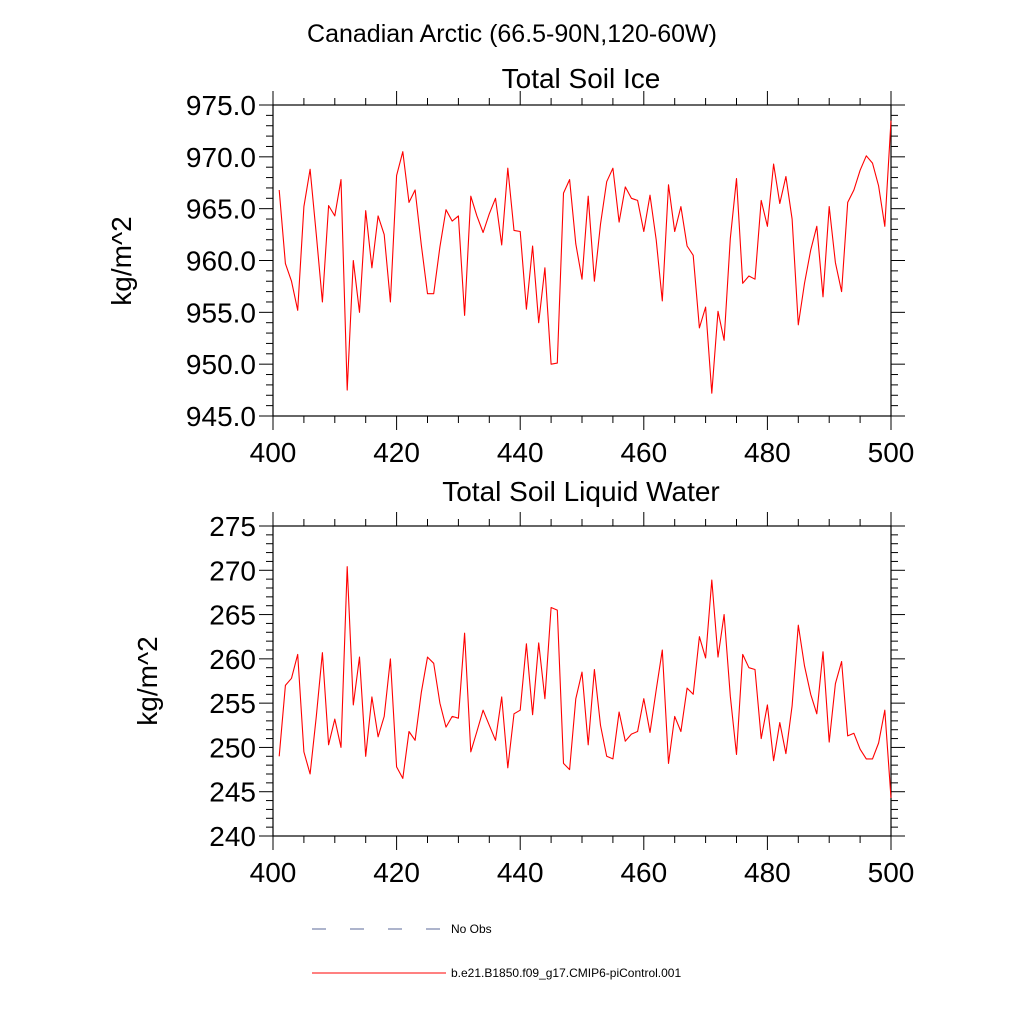  What do you see at coordinates (512, 34) in the screenshot?
I see `figure-suptitle: Canadian Arctic (66.5-90N,120-60W)` at bounding box center [512, 34].